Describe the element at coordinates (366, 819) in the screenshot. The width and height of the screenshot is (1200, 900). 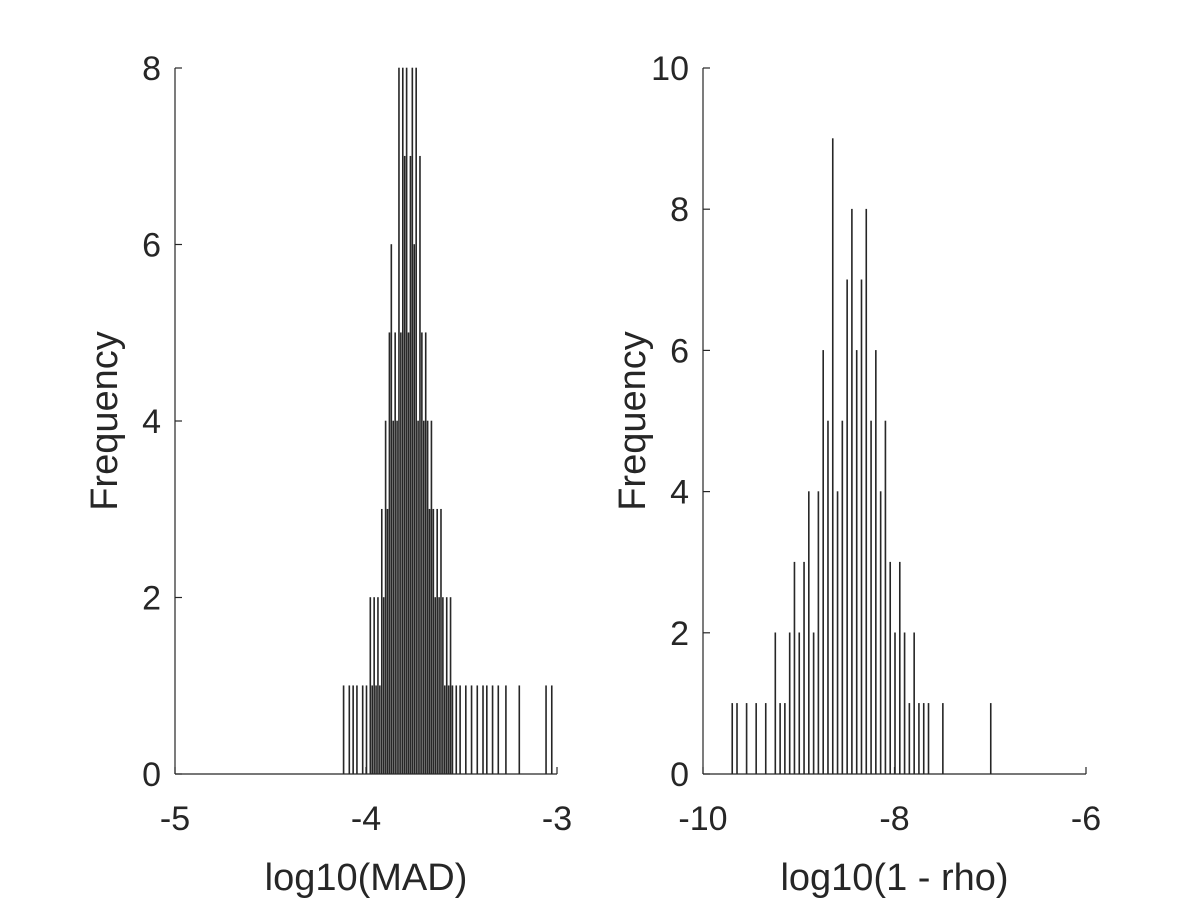
I see `x-tick-label: -4` at that location.